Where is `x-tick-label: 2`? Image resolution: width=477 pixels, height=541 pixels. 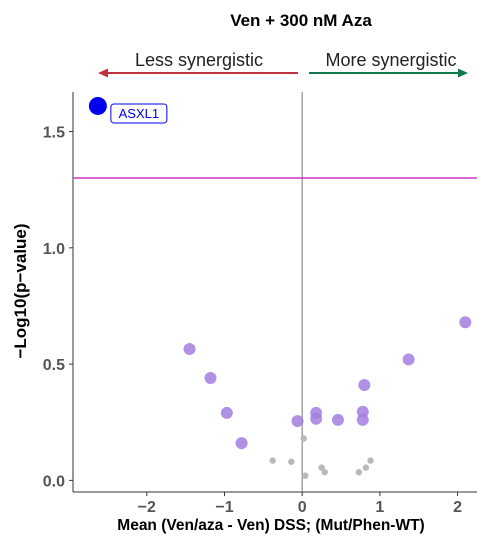 x-tick-label: 2 is located at coordinates (457, 507).